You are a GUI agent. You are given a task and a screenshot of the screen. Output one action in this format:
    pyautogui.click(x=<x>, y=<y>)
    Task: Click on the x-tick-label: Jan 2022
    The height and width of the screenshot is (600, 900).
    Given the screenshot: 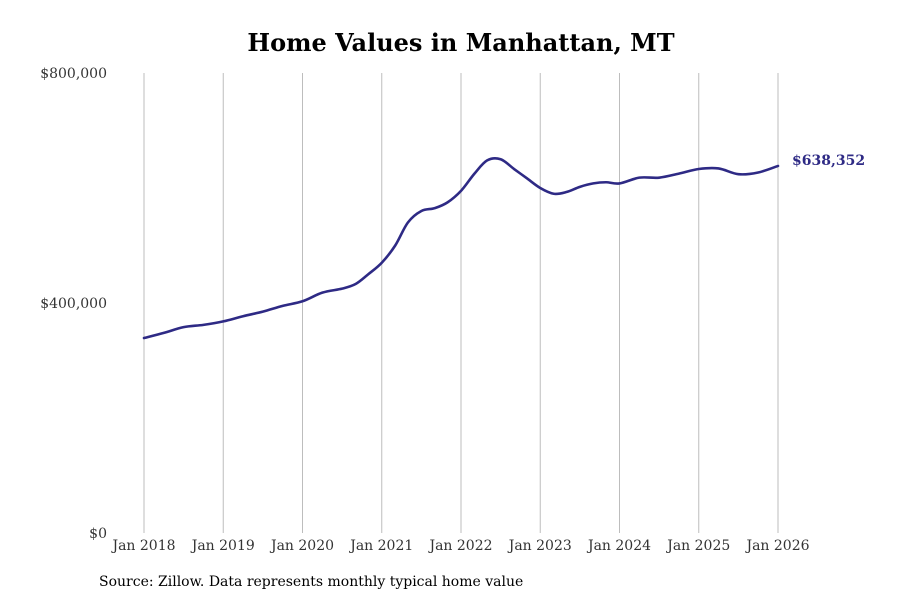 What is the action you would take?
    pyautogui.click(x=459, y=546)
    